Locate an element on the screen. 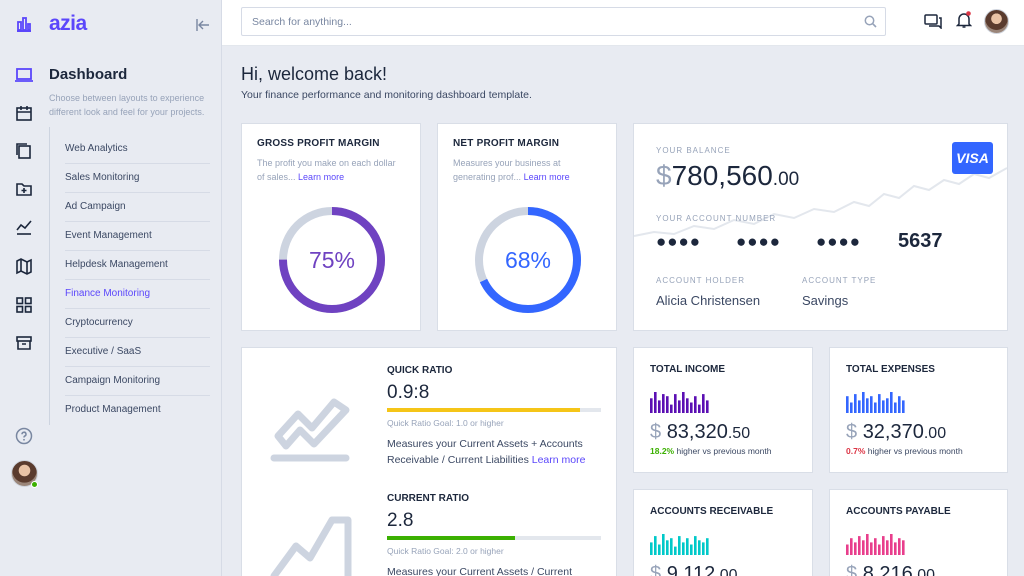  sidebar-item-product-management: Product Management is located at coordinates (113, 409).